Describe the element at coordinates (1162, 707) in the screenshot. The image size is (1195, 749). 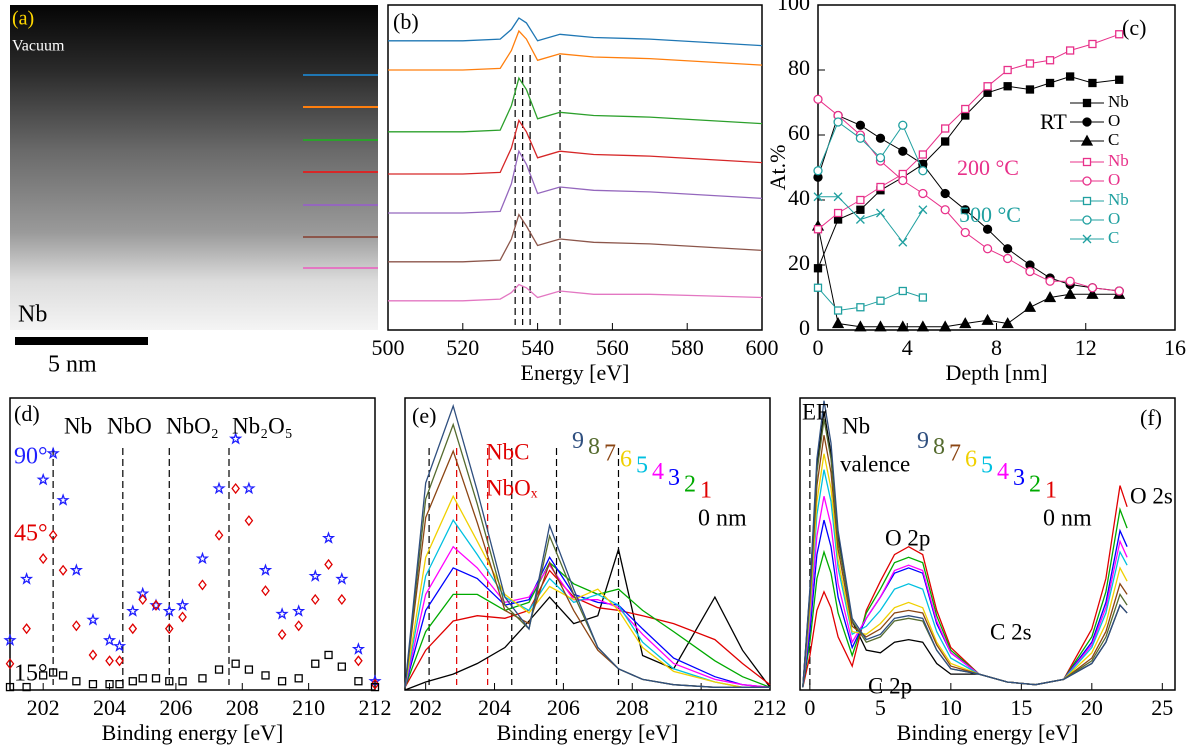
I see `x-tick-label: 25` at that location.